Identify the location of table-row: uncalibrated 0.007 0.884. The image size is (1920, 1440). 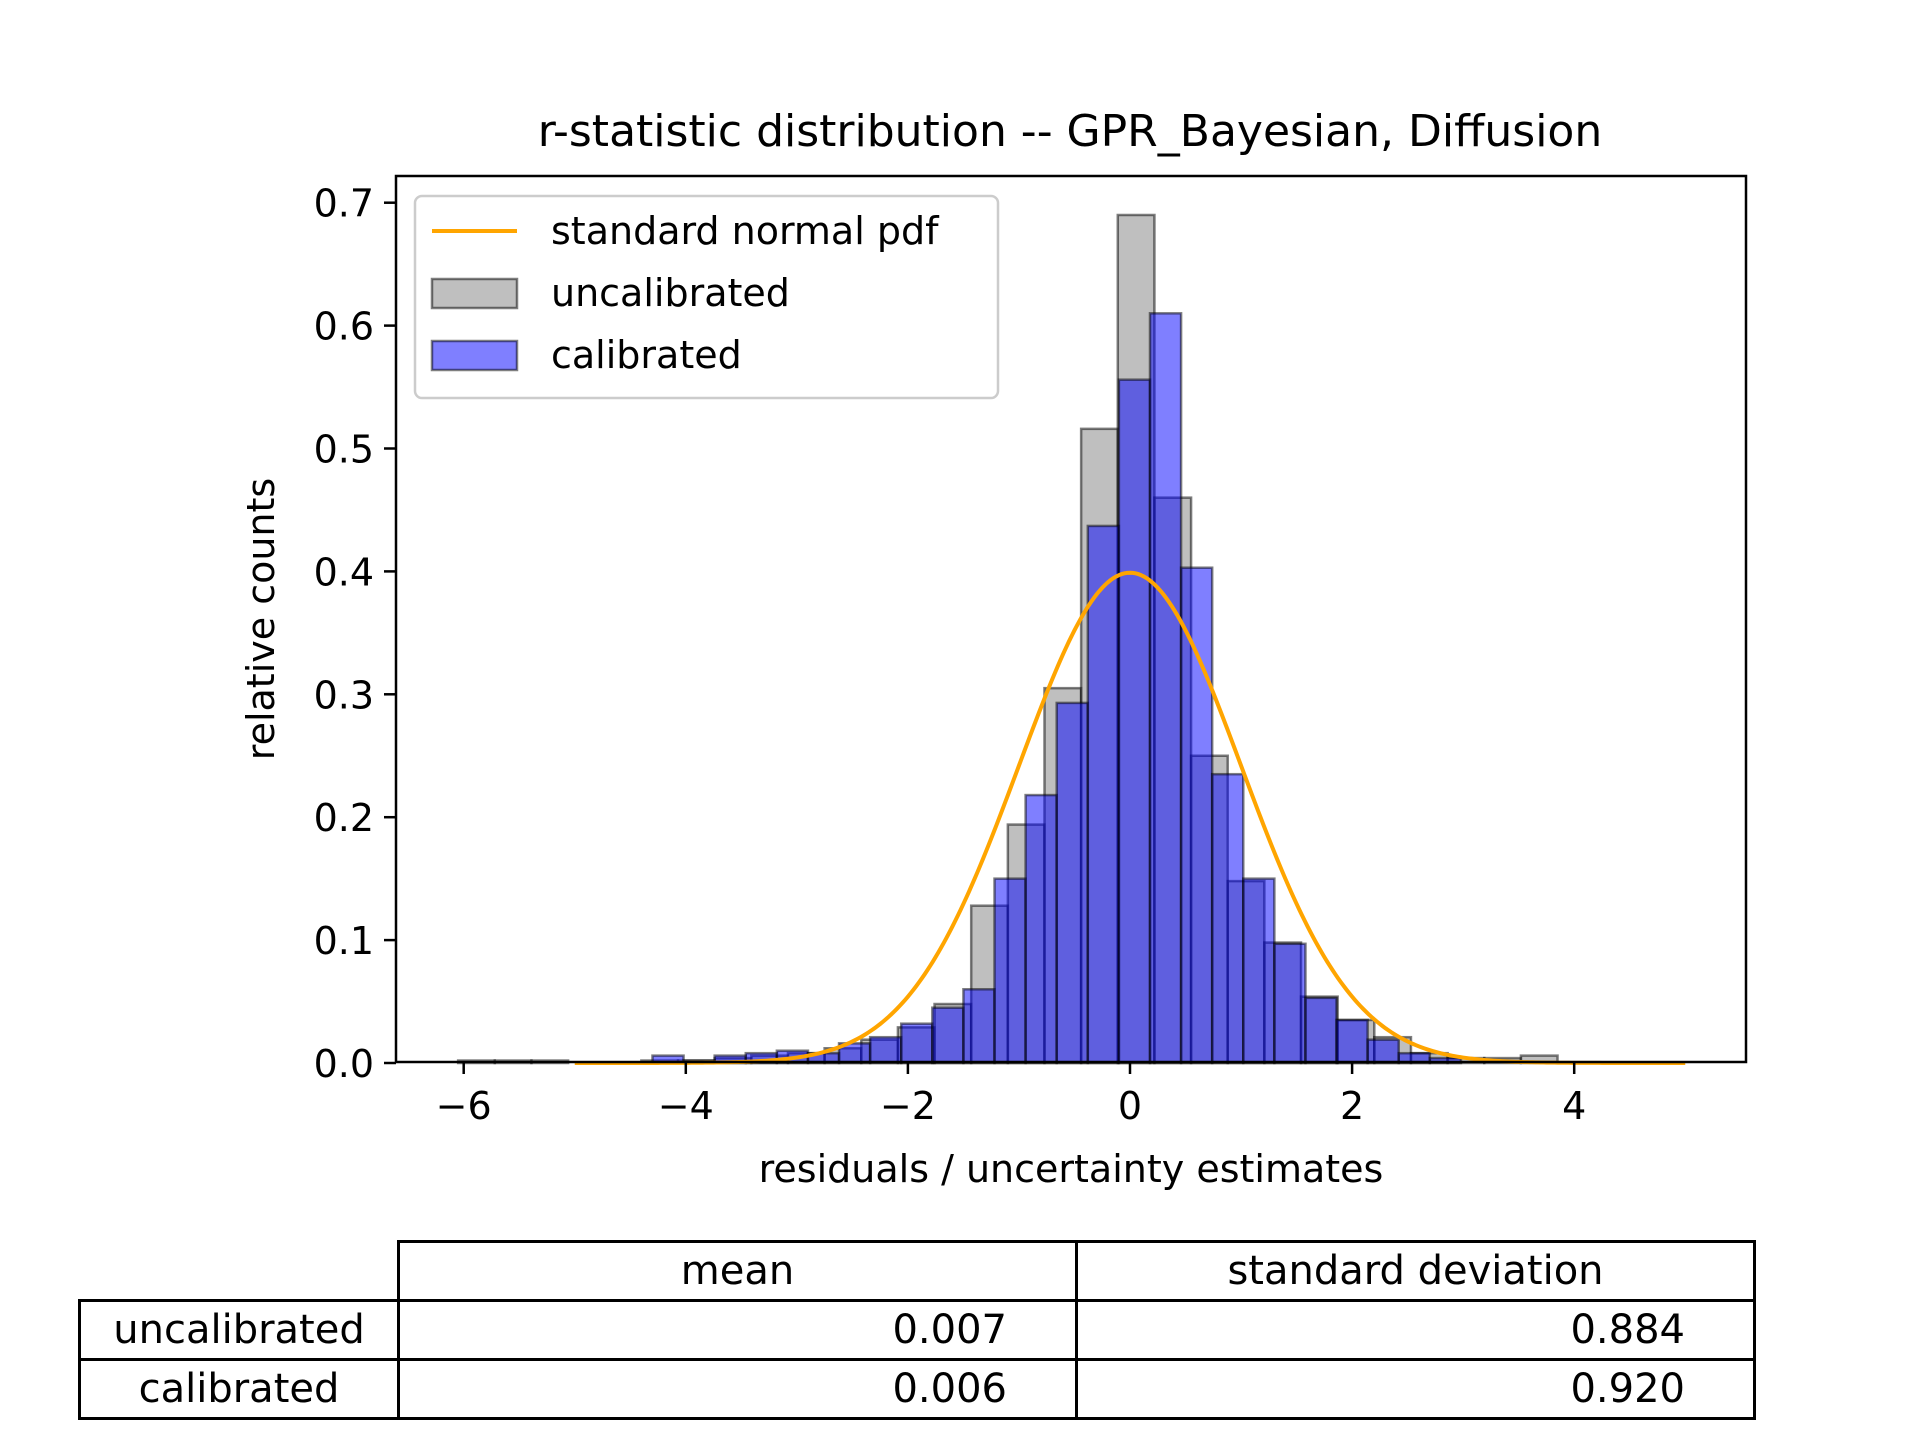
(917, 1330).